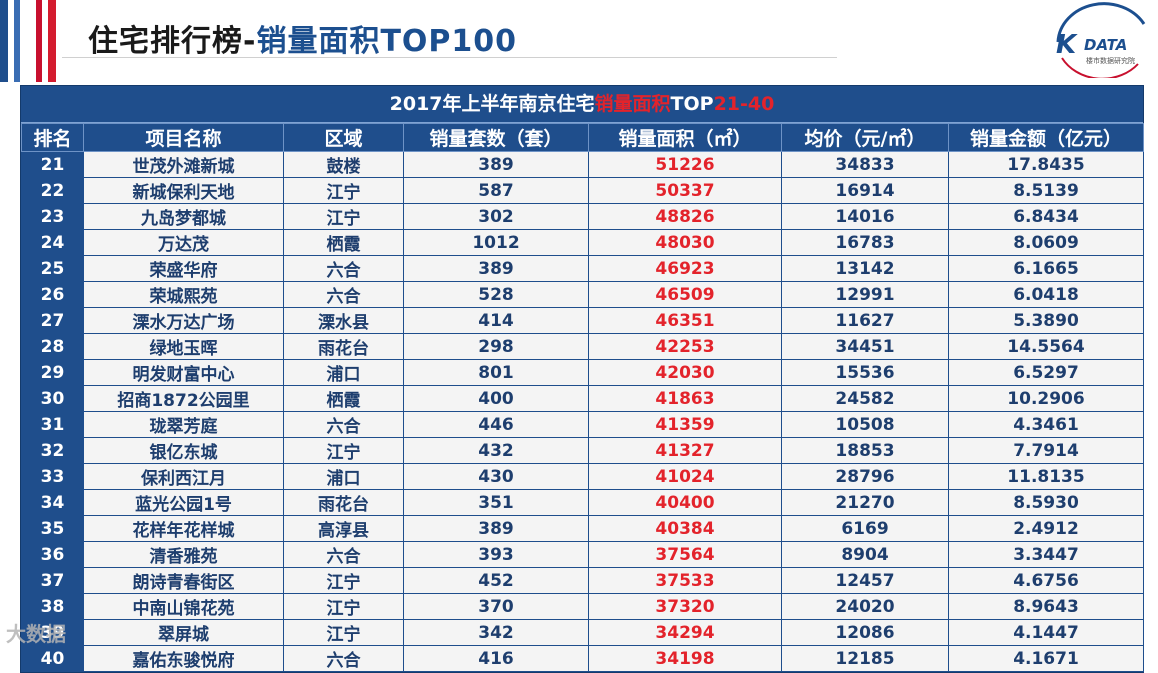 Image resolution: width=1158 pixels, height=673 pixels. Describe the element at coordinates (343, 476) in the screenshot. I see `district-cell: 浦口` at that location.